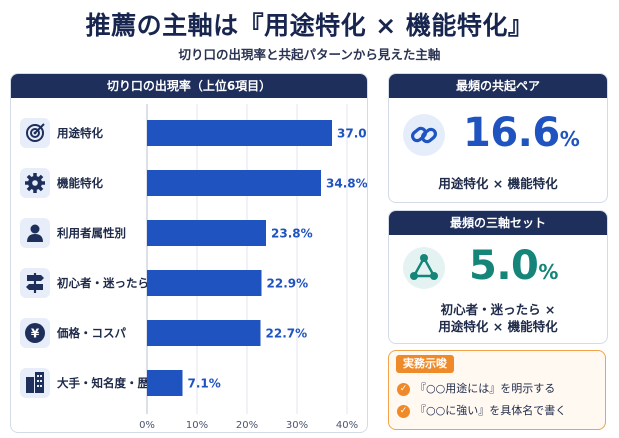  I want to click on x-tick-label: 0%, so click(147, 425).